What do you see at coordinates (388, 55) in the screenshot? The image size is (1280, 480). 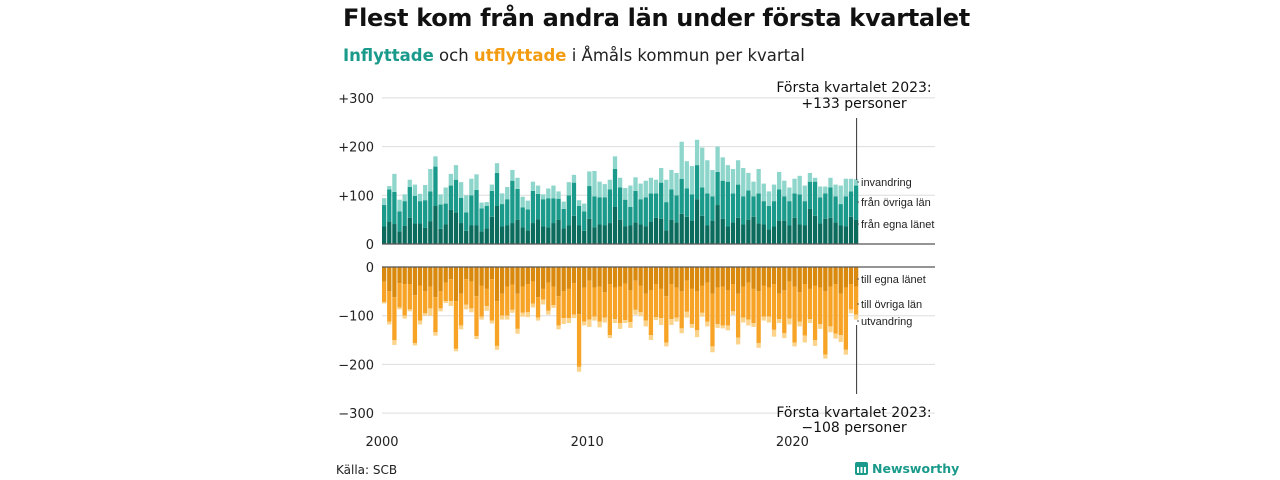 I see `subtitle-inflyttade: Inflyttade` at bounding box center [388, 55].